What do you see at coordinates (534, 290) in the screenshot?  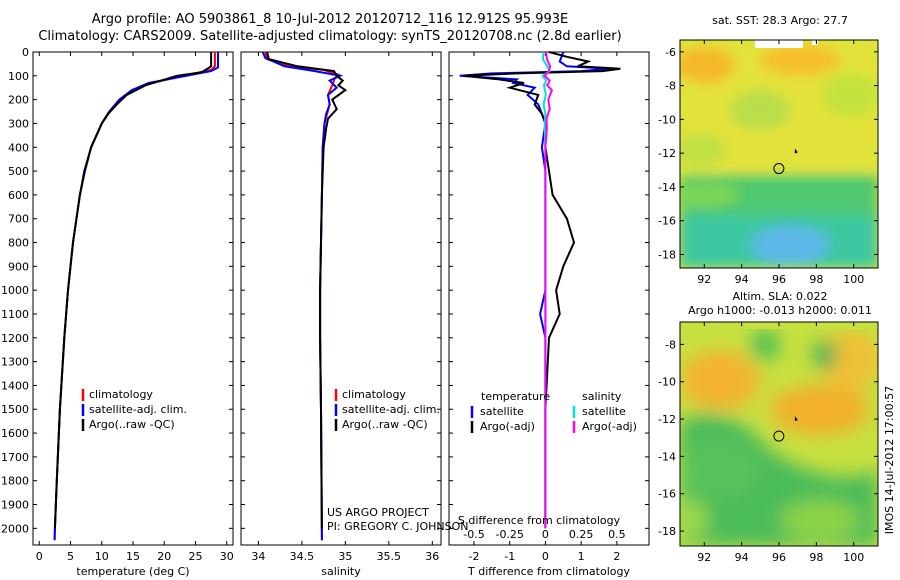 I see `series-line-t-satellite` at bounding box center [534, 290].